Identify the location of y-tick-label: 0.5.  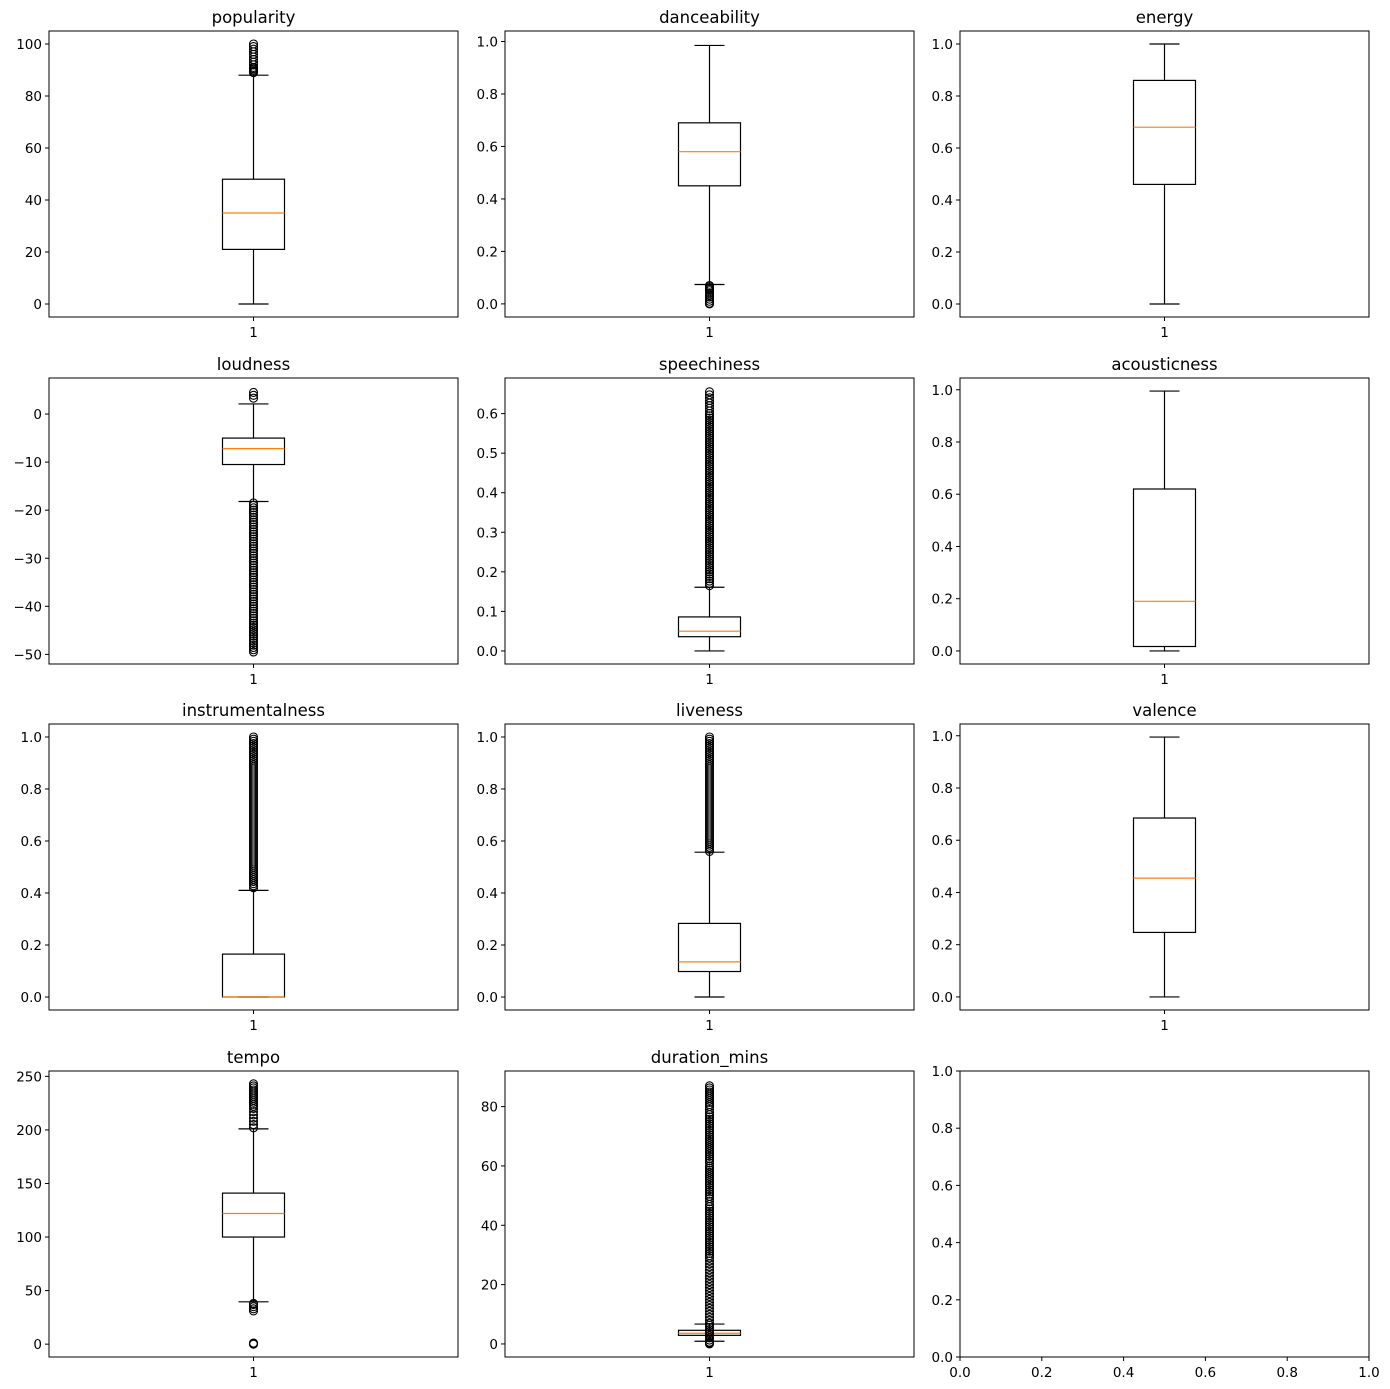
(487, 454).